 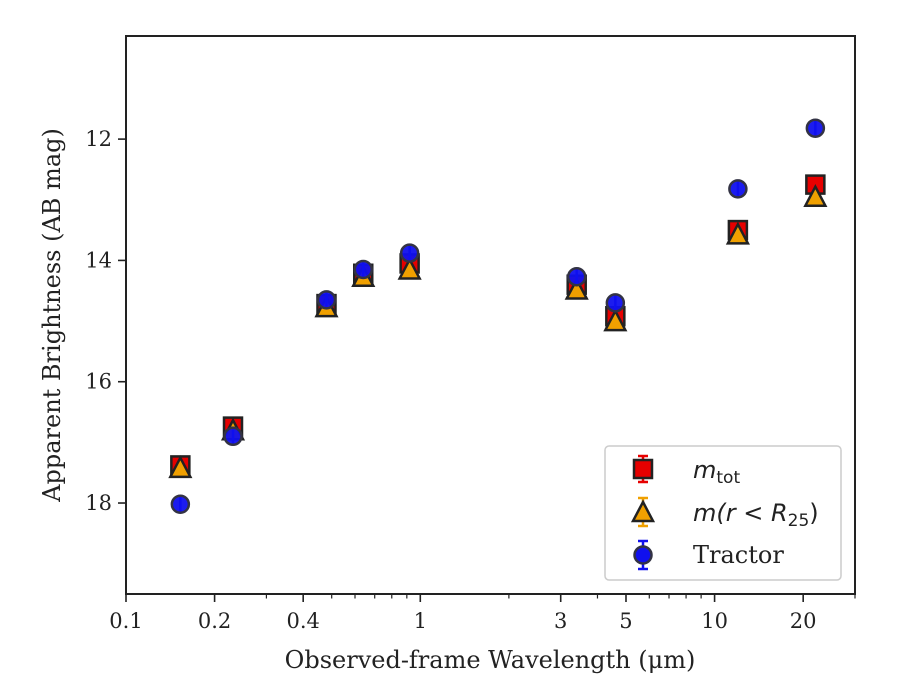 I want to click on x-tick-label: 10, so click(x=714, y=621).